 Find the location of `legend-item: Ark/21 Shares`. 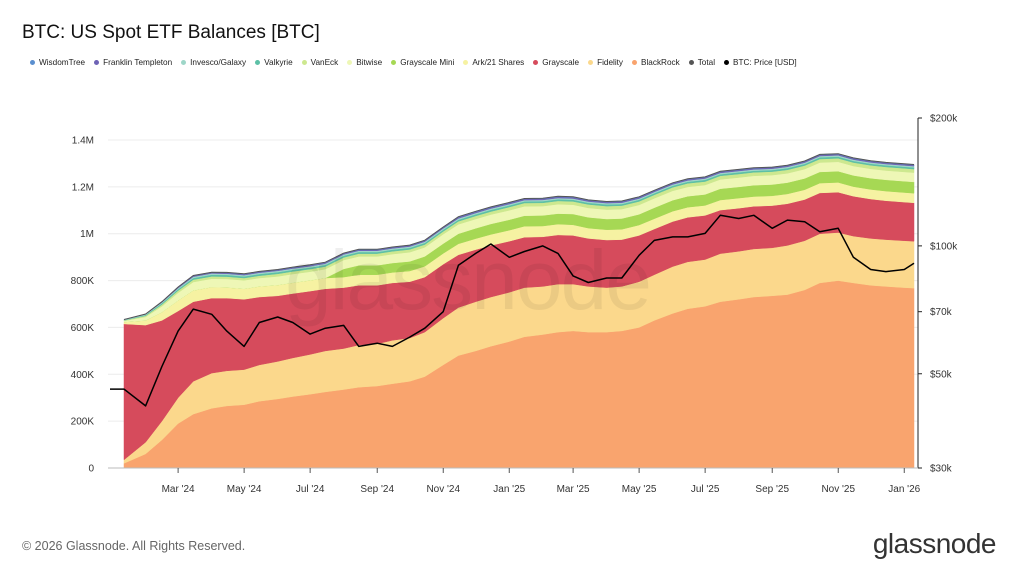

legend-item: Ark/21 Shares is located at coordinates (493, 62).